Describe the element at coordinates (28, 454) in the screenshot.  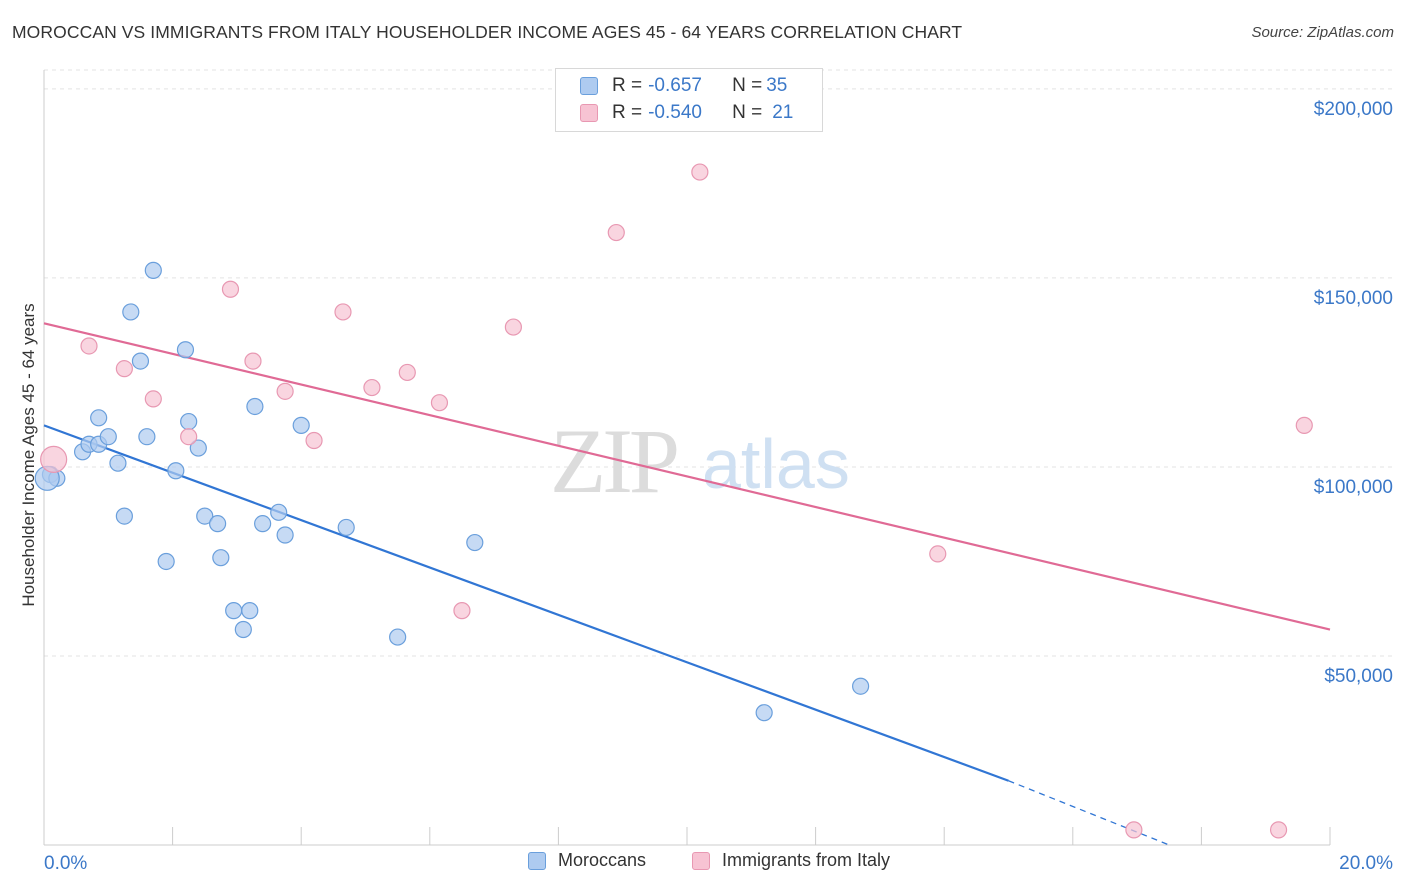
I see `y-axis-label: Householder Income Ages 45 - 64 years` at that location.